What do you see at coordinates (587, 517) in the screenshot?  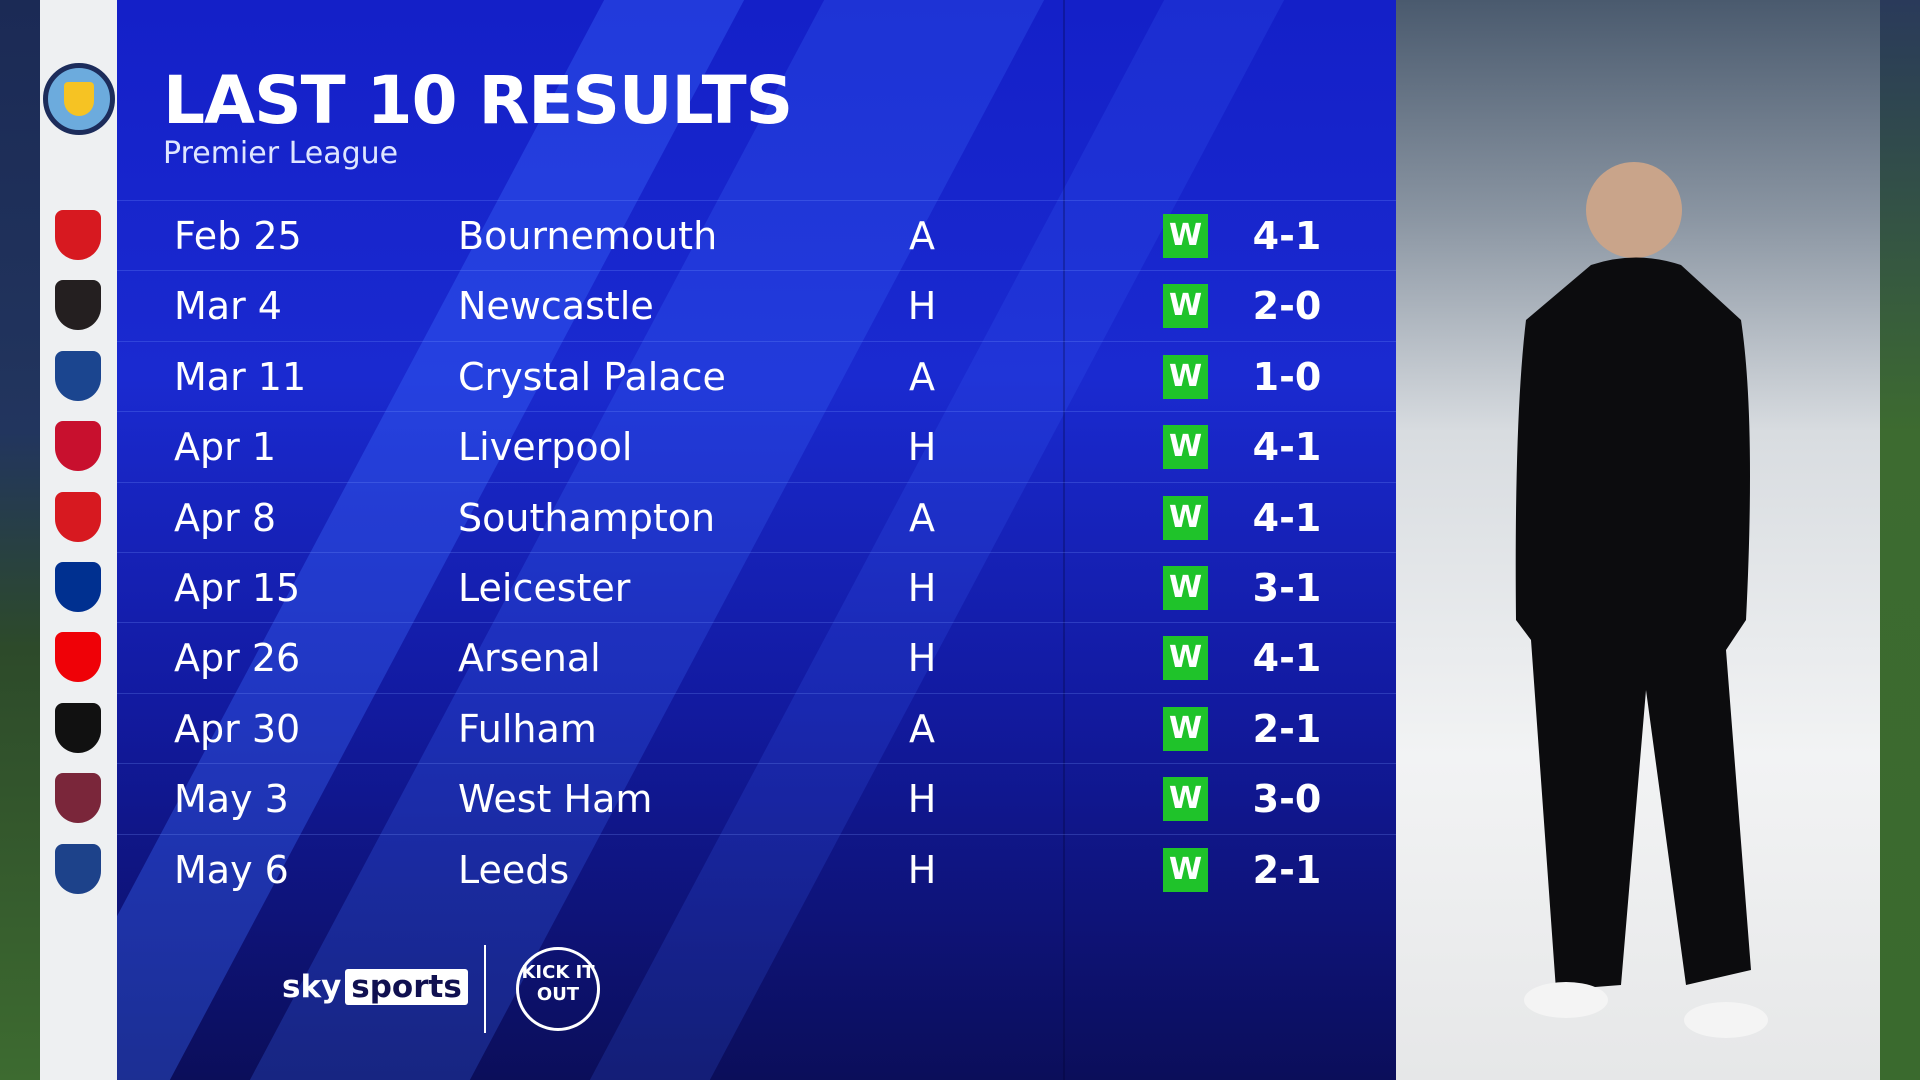 I see `opponent-name: Southampton` at bounding box center [587, 517].